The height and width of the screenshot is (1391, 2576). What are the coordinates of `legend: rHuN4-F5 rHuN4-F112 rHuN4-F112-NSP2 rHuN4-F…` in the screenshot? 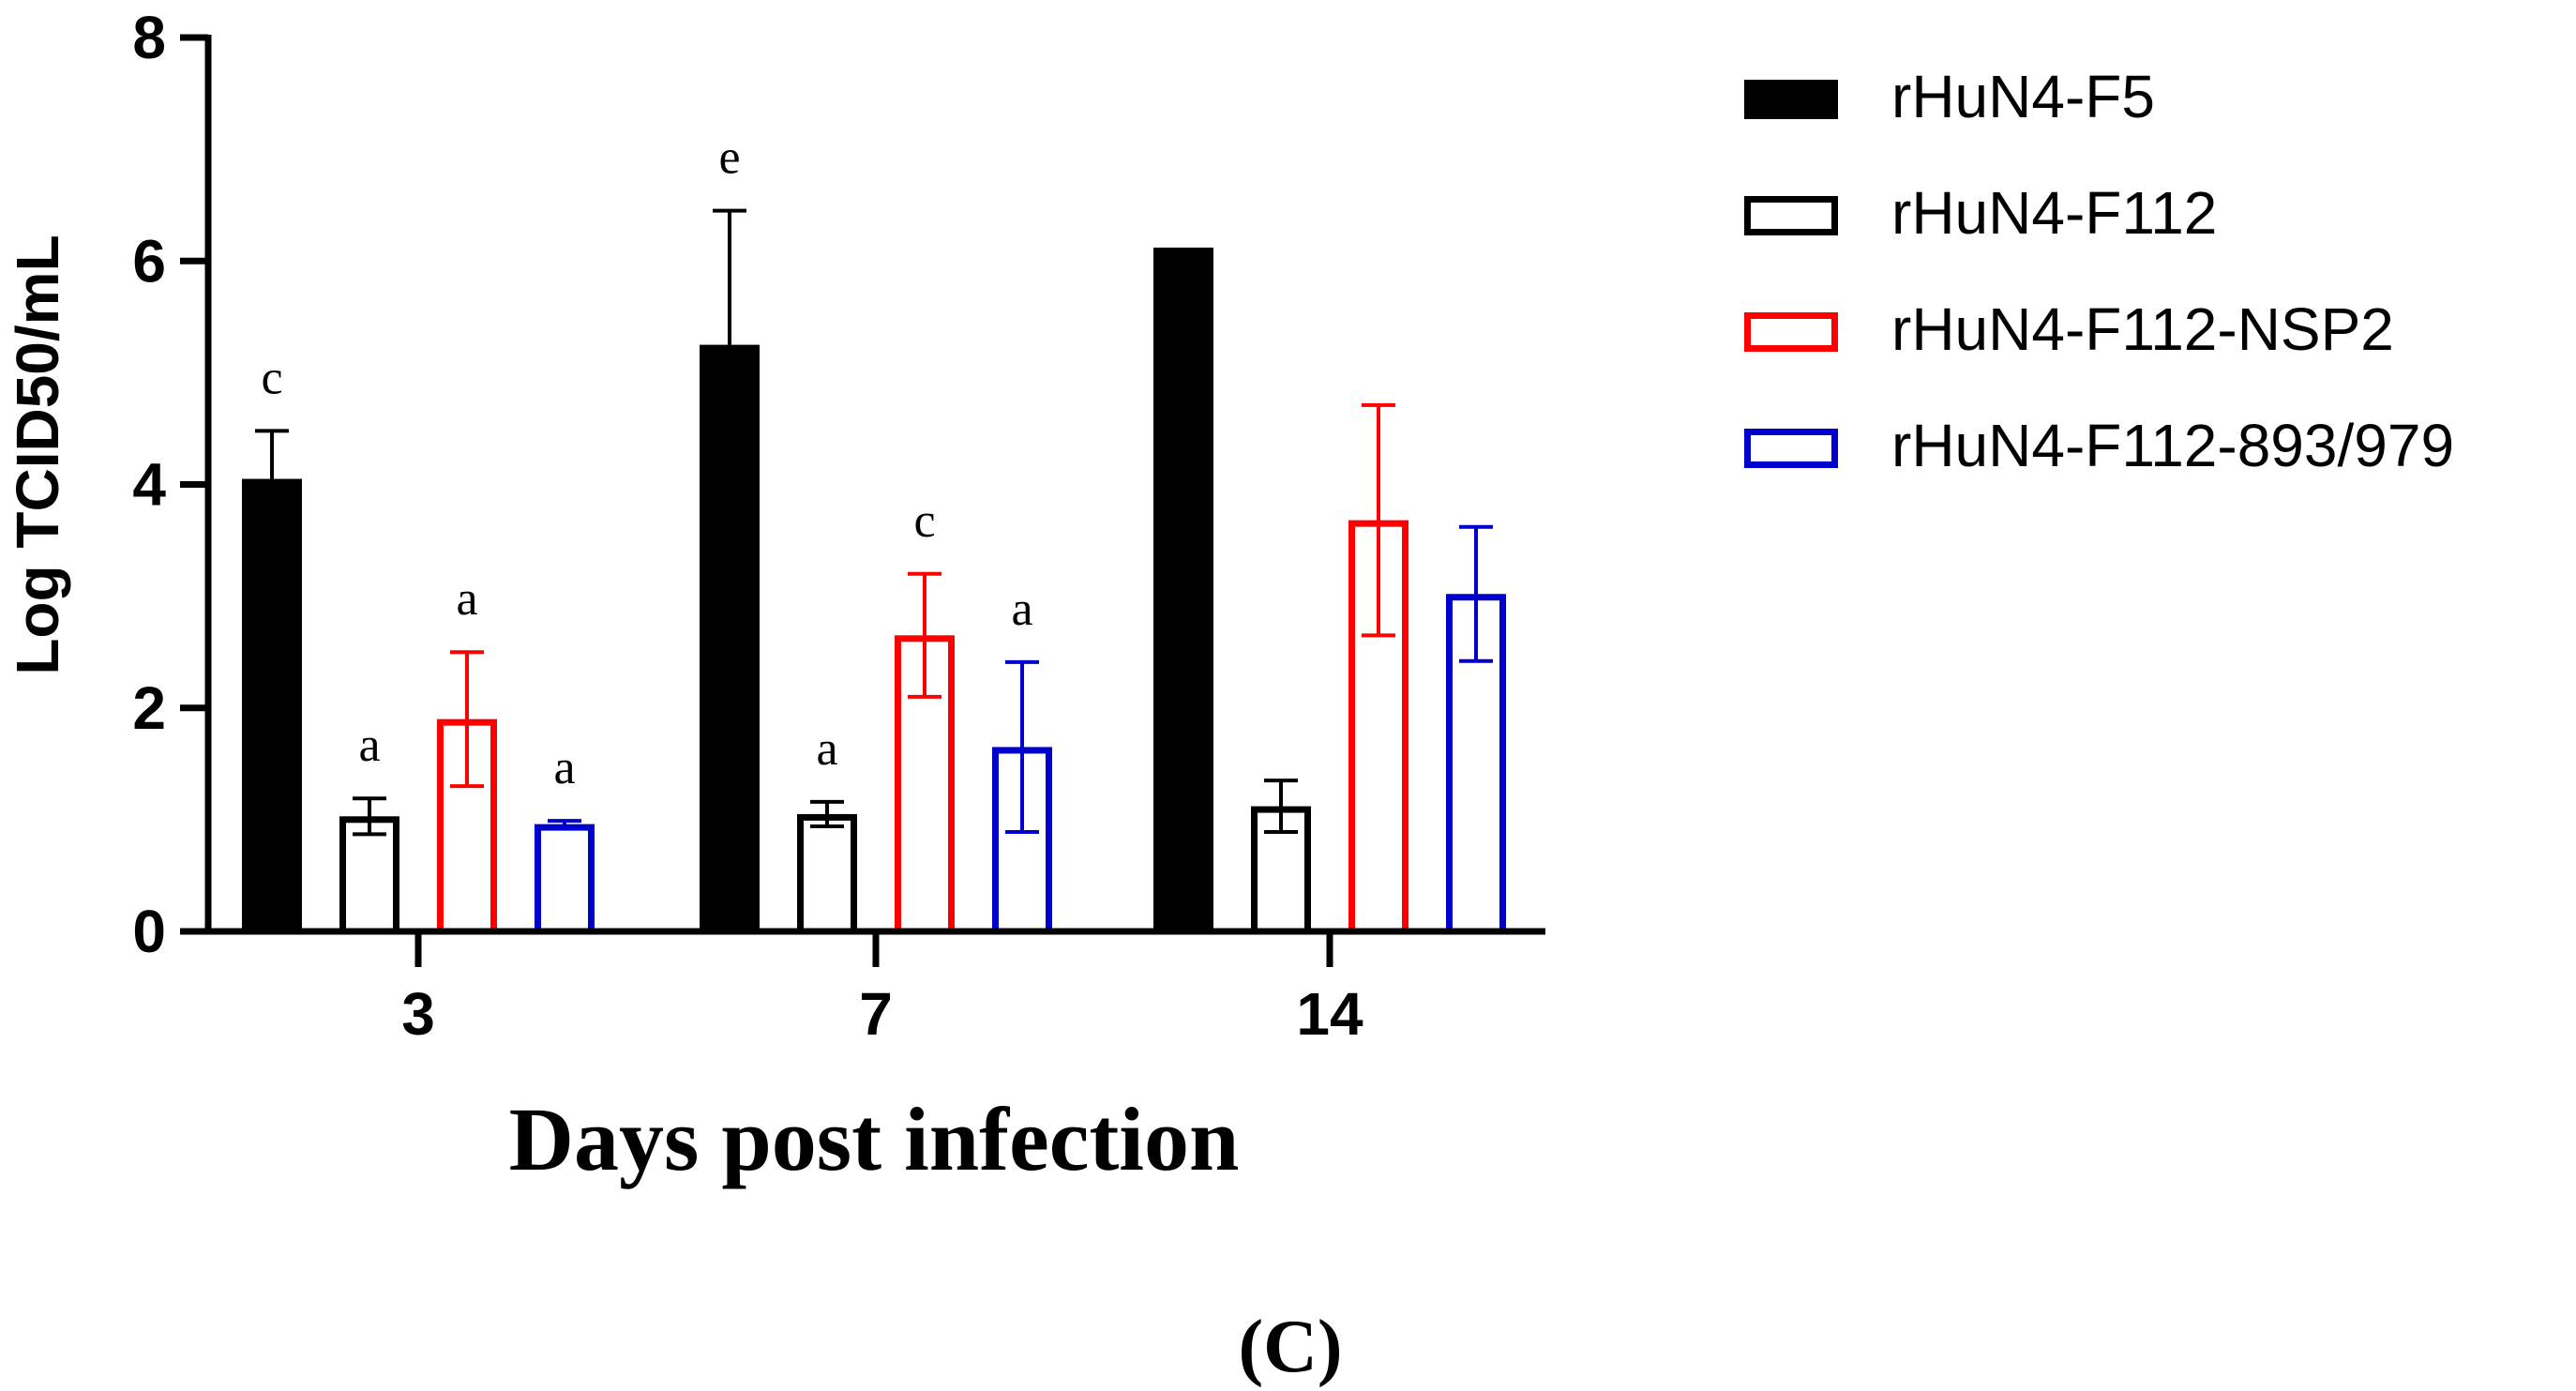 It's located at (2099, 271).